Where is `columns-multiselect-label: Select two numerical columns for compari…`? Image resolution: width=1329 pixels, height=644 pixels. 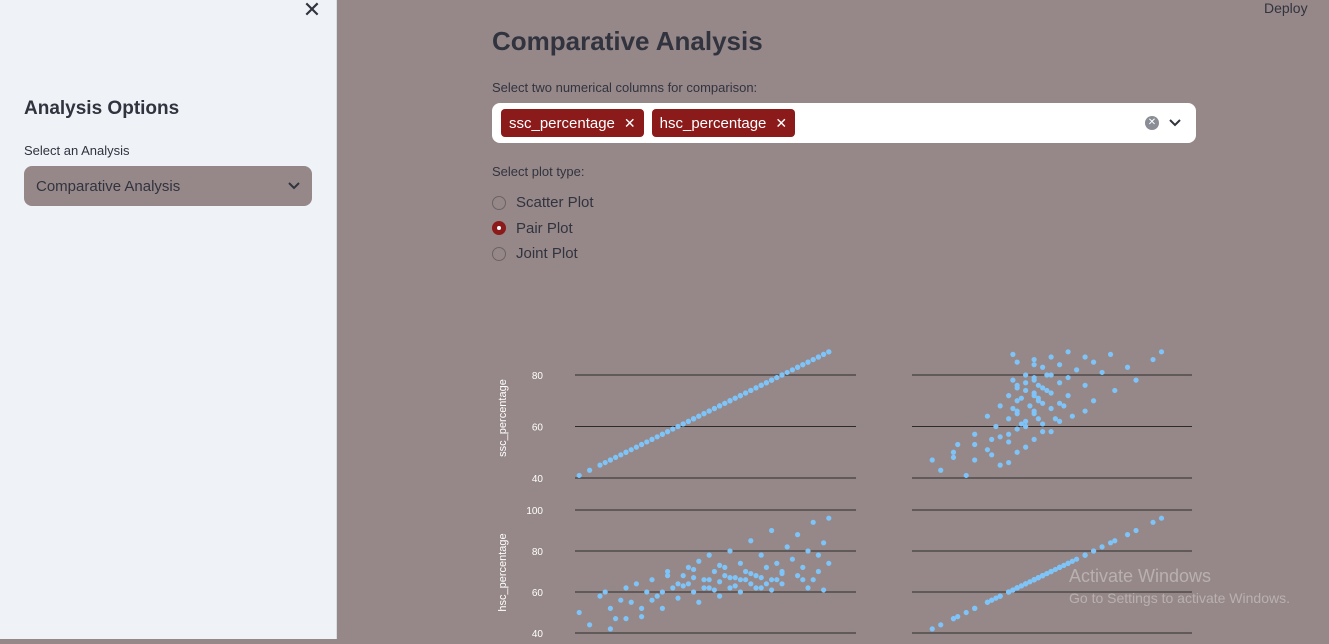
columns-multiselect-label: Select two numerical columns for compari… is located at coordinates (625, 87).